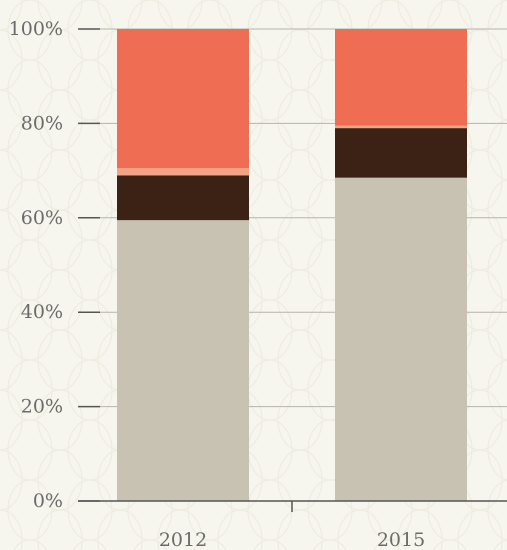 This screenshot has height=550, width=507. What do you see at coordinates (42, 407) in the screenshot?
I see `y-tick-label: 20%` at bounding box center [42, 407].